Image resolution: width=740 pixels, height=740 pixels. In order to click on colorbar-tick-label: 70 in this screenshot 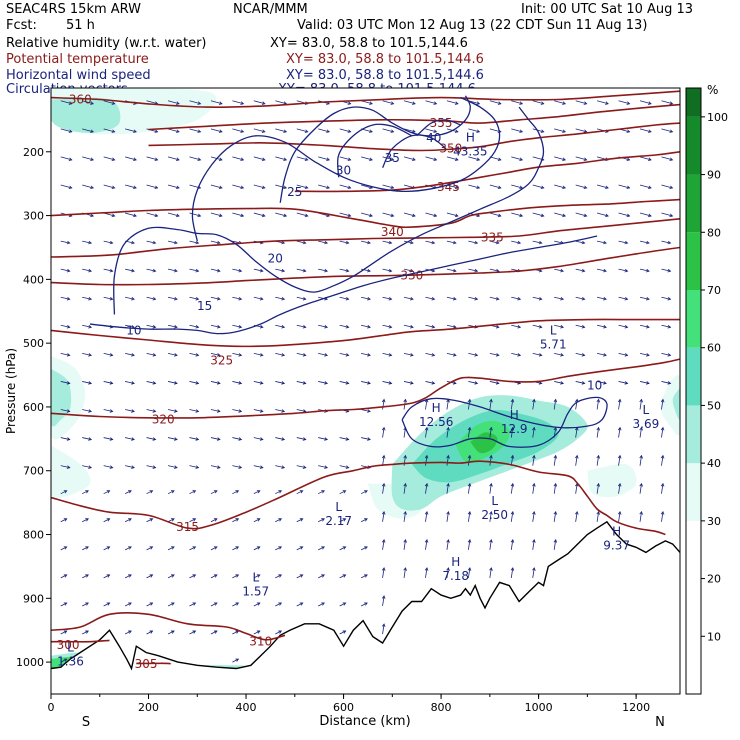, I will do `click(714, 290)`.